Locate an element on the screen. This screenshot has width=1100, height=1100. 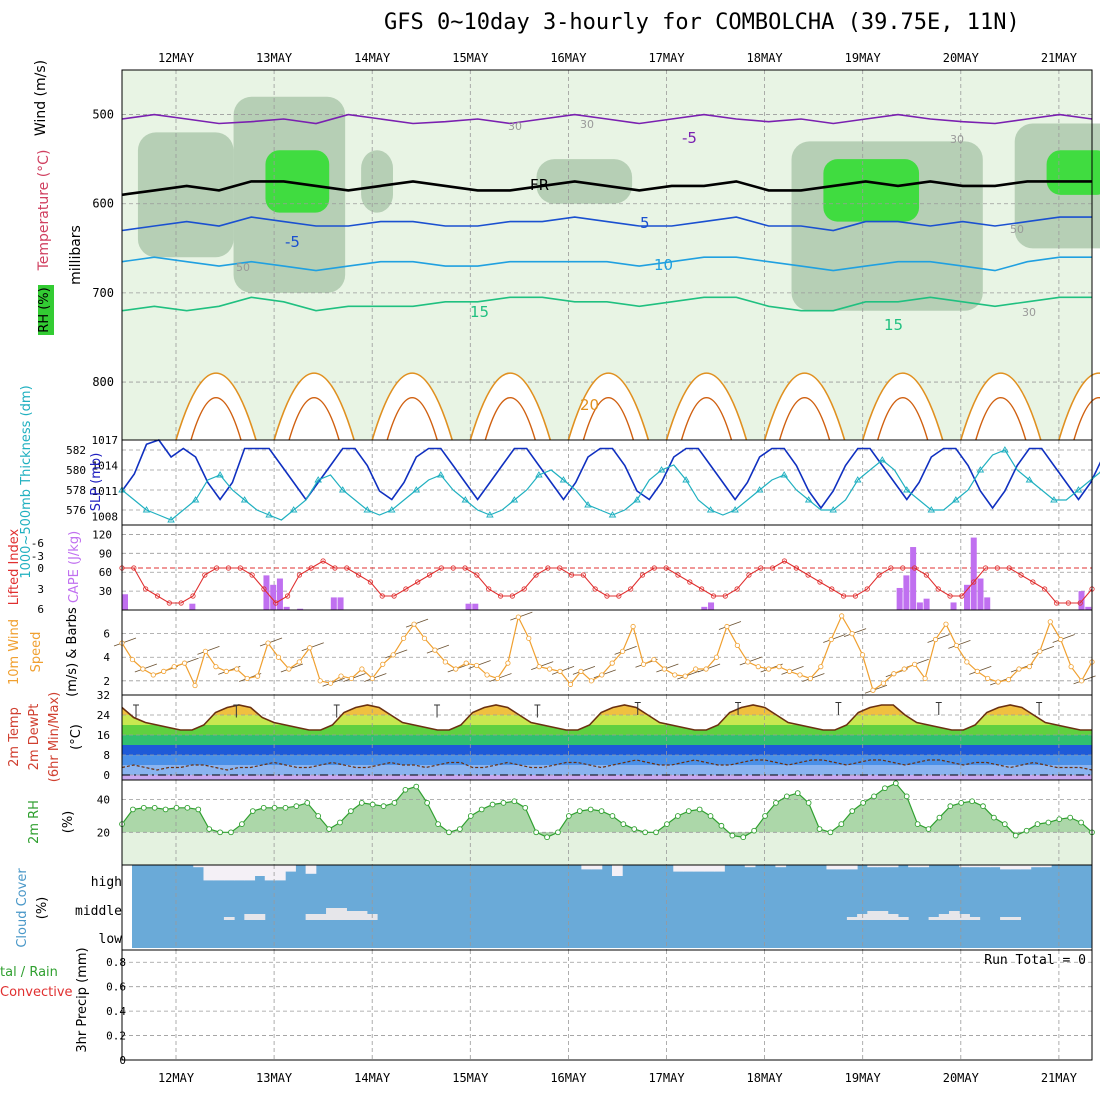
li-tick-label: 6 is located at coordinates (40, 609).